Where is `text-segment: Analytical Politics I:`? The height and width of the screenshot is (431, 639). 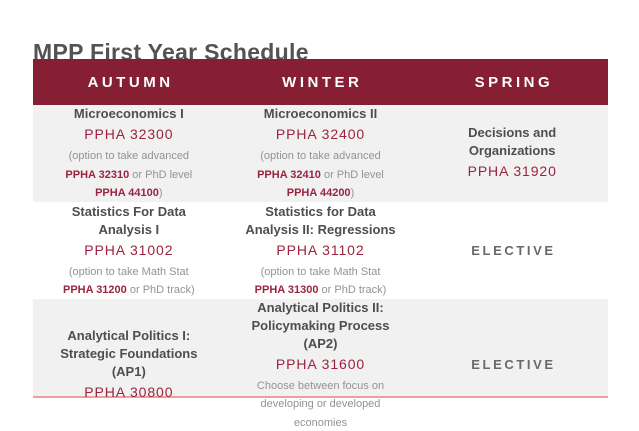 text-segment: Analytical Politics I: is located at coordinates (129, 335).